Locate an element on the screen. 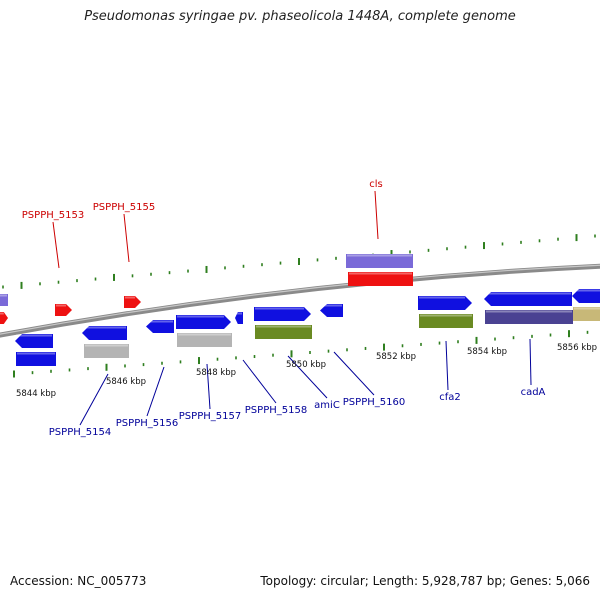 The height and width of the screenshot is (600, 600). gene-cls-product is located at coordinates (379, 261).